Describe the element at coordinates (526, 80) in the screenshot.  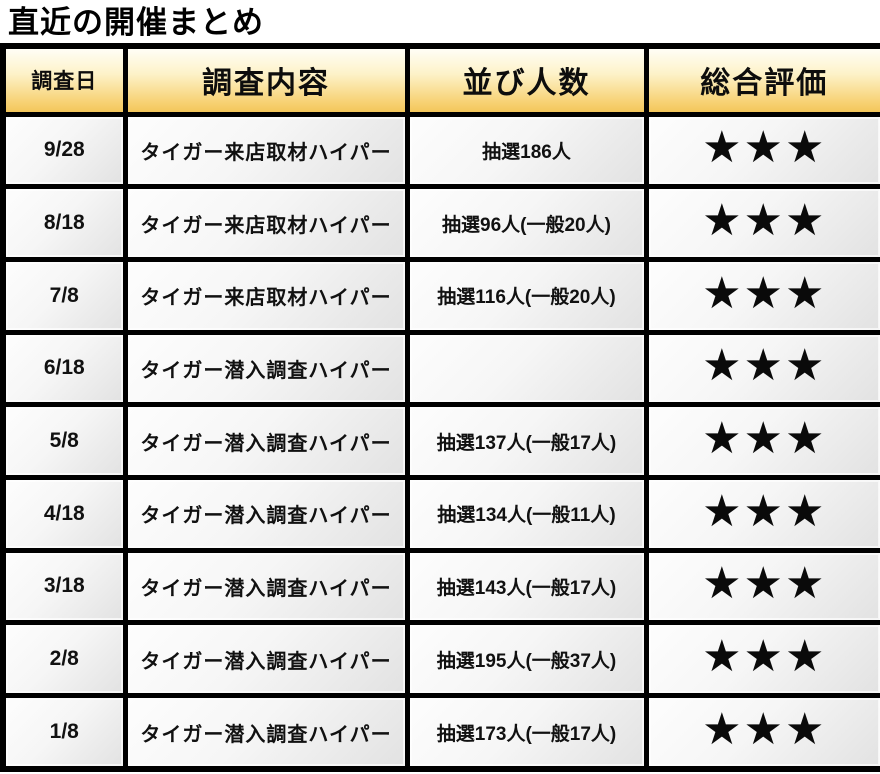
I see `column-header-count: 並び人数` at that location.